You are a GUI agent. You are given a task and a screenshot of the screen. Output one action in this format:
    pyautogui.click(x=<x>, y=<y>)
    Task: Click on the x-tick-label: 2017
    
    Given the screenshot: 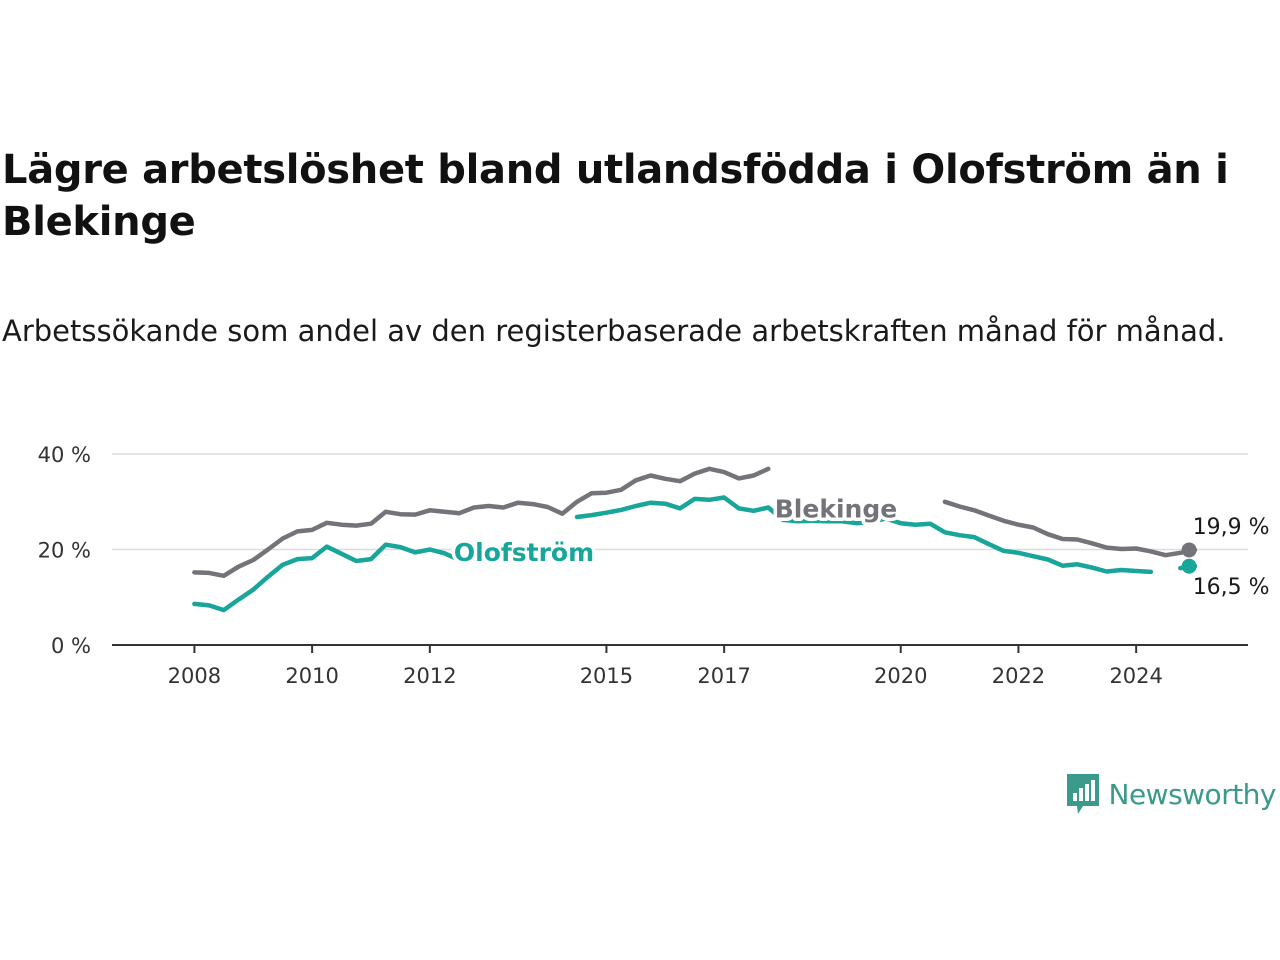 What is the action you would take?
    pyautogui.click(x=723, y=676)
    